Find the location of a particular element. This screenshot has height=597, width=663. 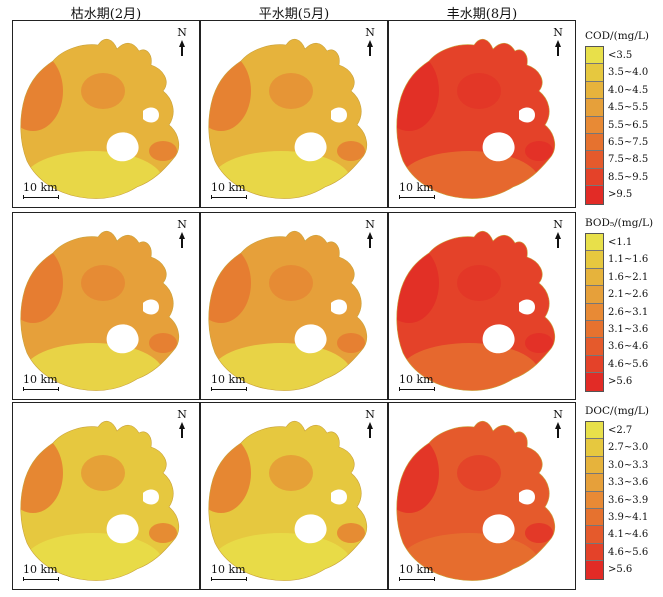

legend-label: 6.5~7.5 is located at coordinates (628, 142).